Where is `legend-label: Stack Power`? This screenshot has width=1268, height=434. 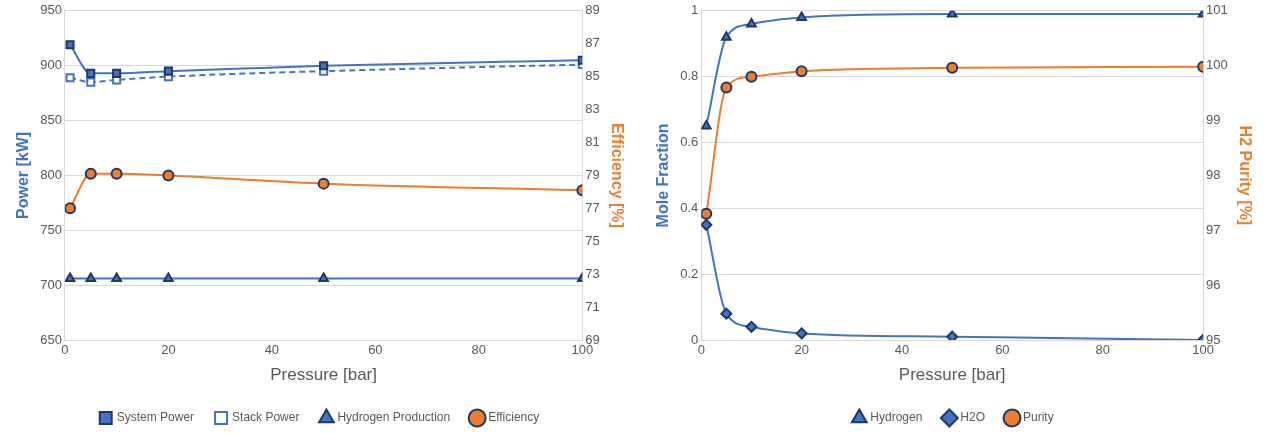
legend-label: Stack Power is located at coordinates (266, 417).